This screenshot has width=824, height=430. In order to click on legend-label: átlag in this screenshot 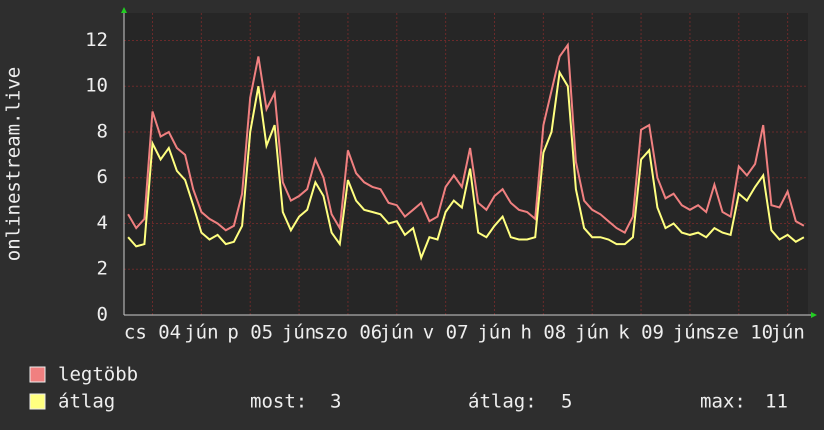, I will do `click(86, 402)`.